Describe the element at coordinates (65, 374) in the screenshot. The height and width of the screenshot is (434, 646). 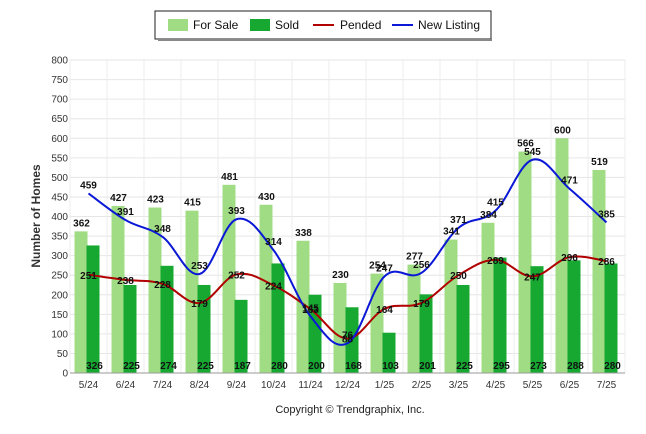
I see `y-tick-label: 0` at that location.